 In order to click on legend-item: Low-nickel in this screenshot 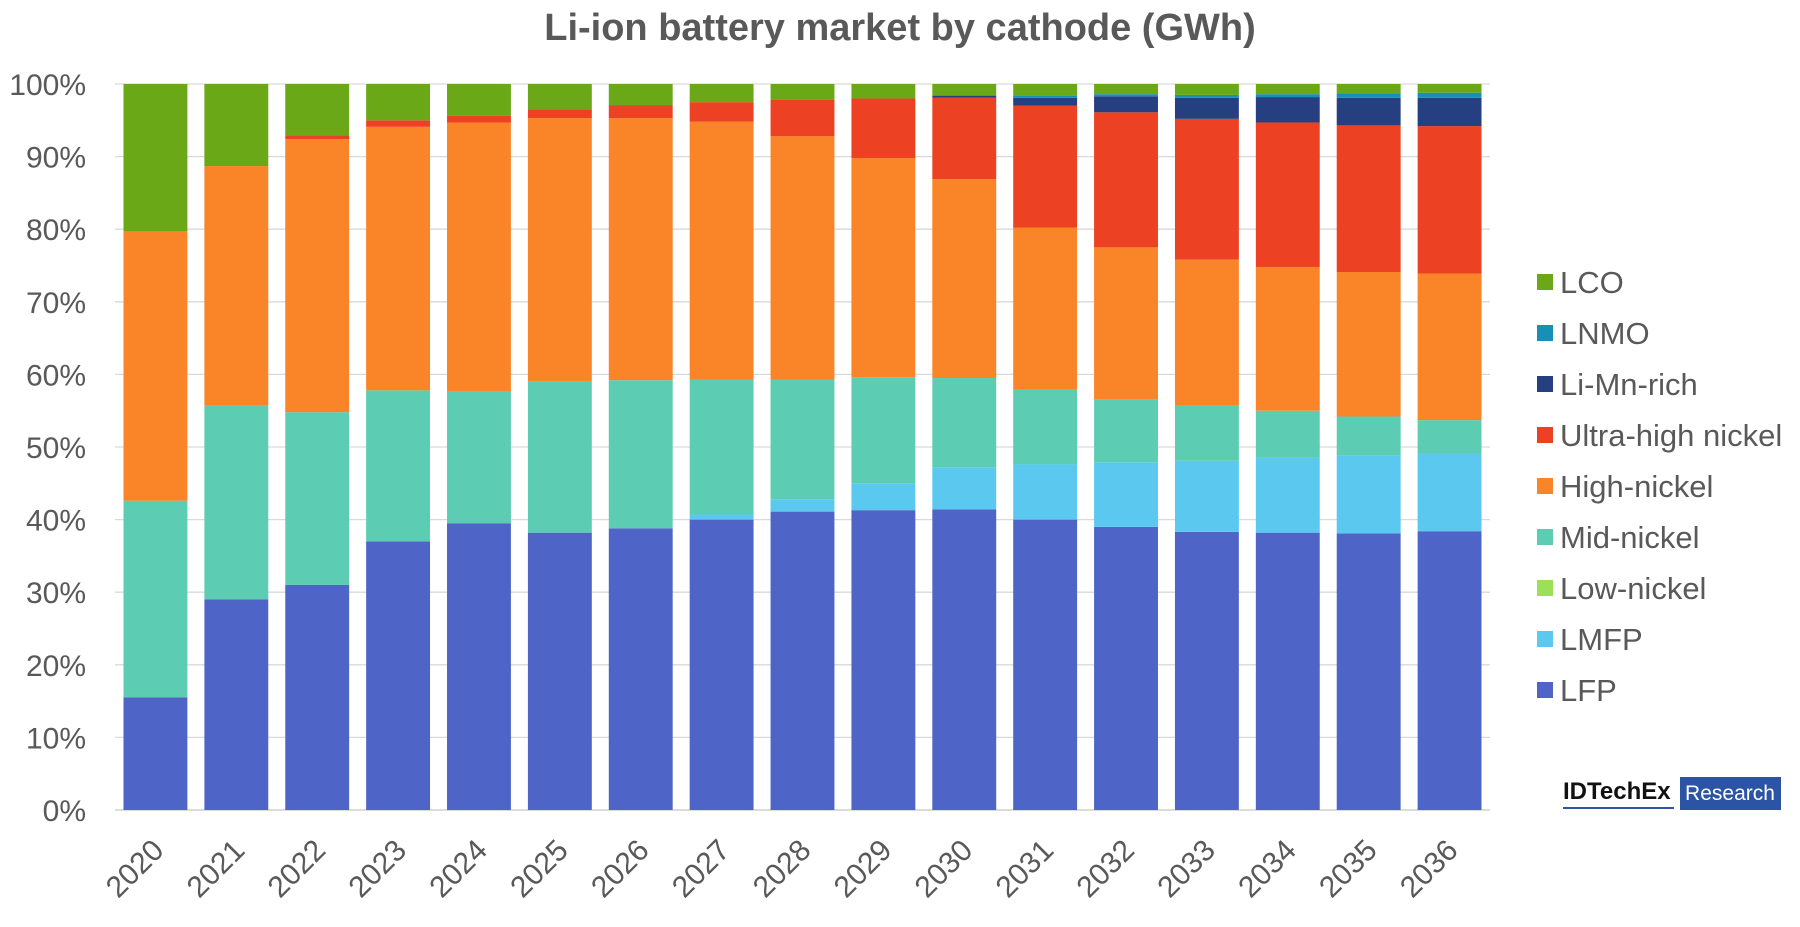, I will do `click(1621, 588)`.